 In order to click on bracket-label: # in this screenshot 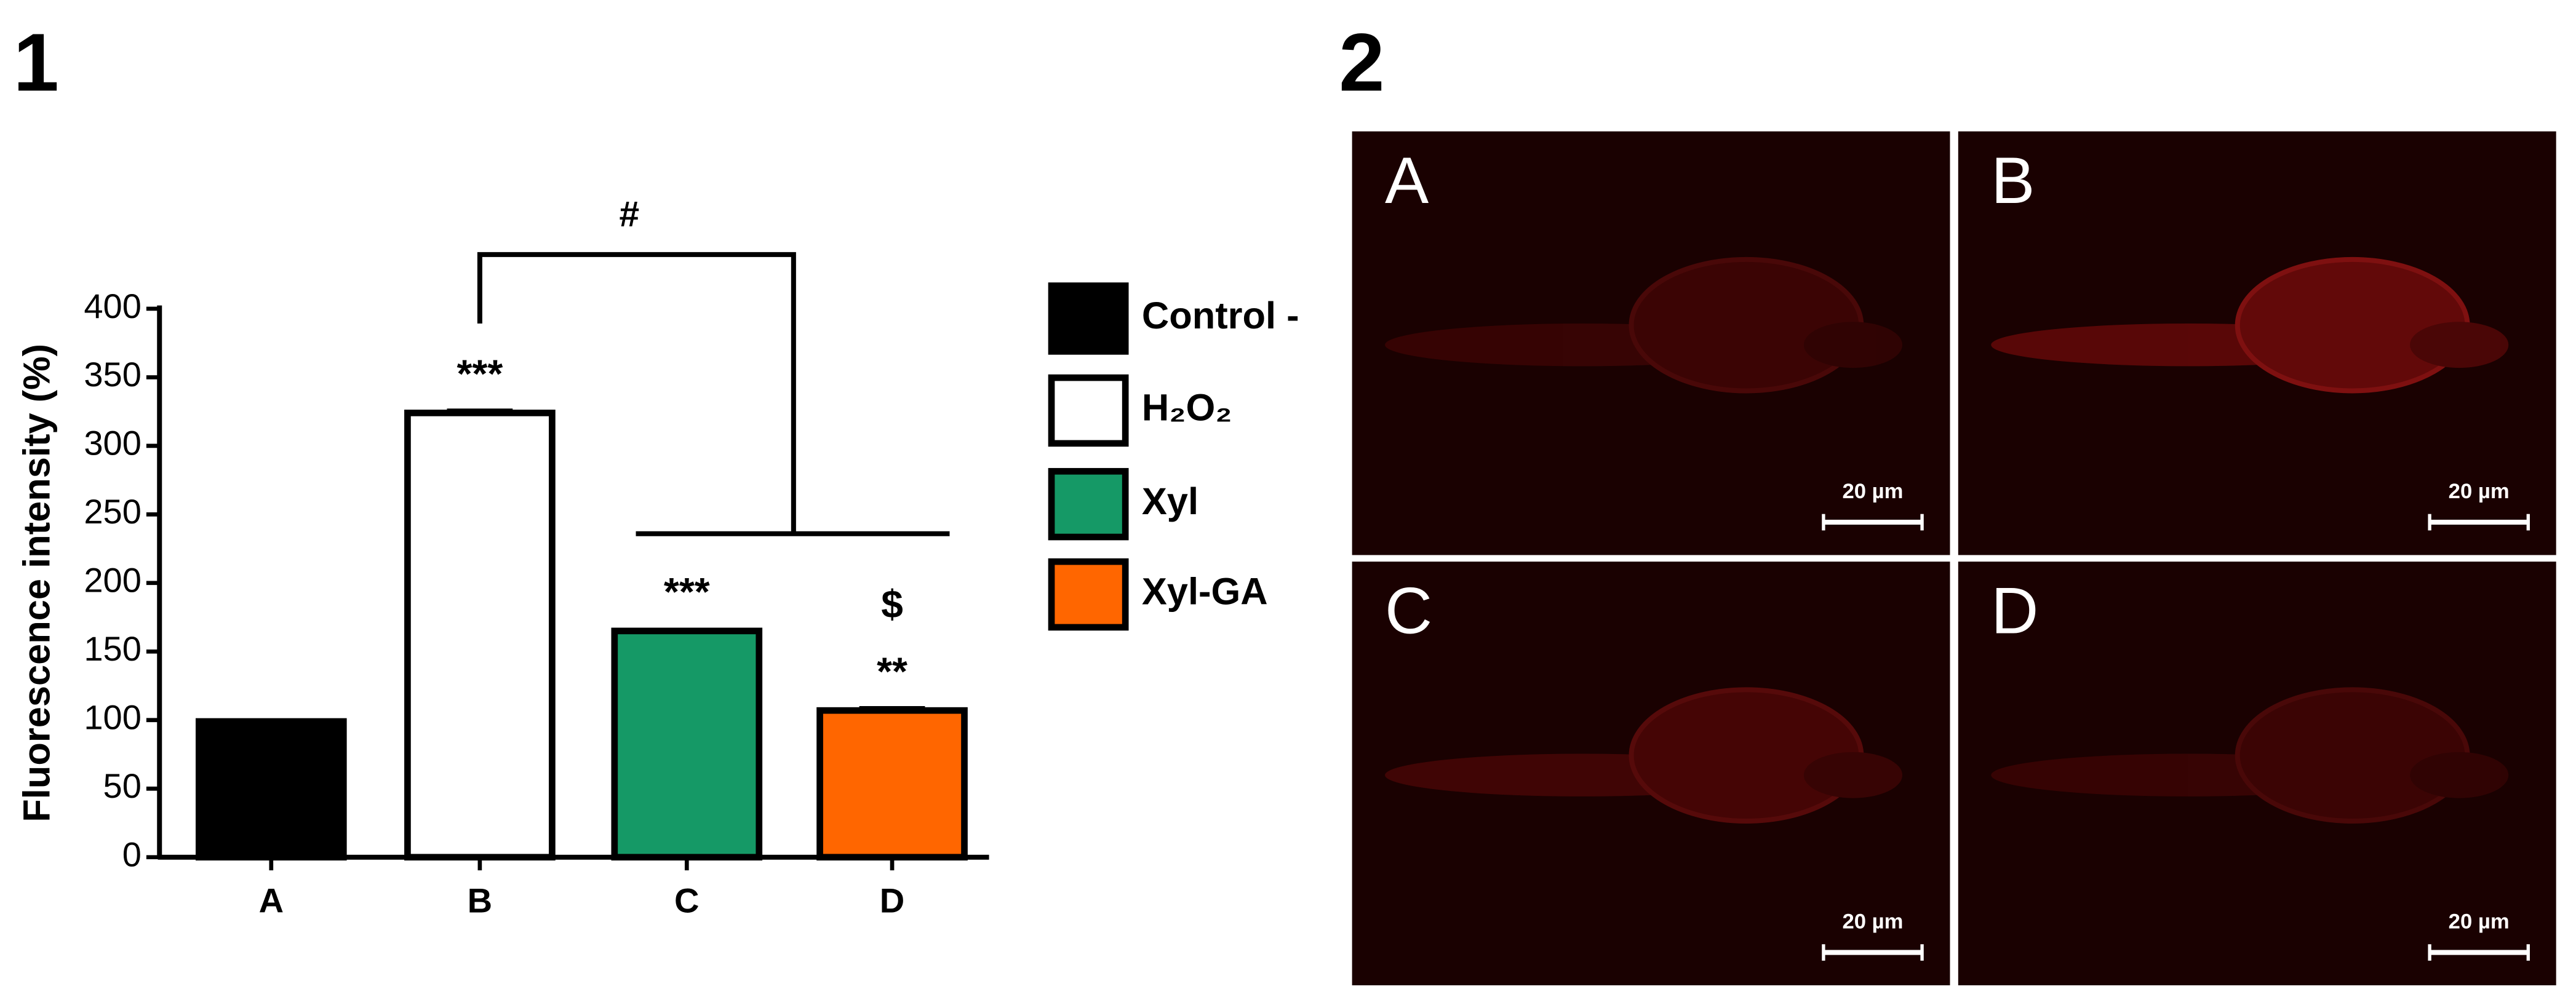, I will do `click(630, 214)`.